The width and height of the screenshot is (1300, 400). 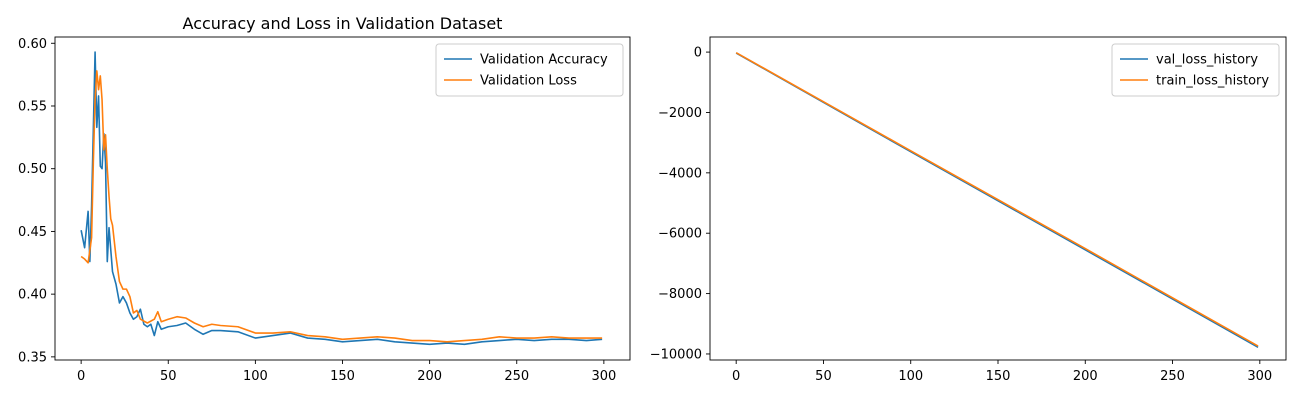 I want to click on y-tick-label: 0.35, so click(x=32, y=357).